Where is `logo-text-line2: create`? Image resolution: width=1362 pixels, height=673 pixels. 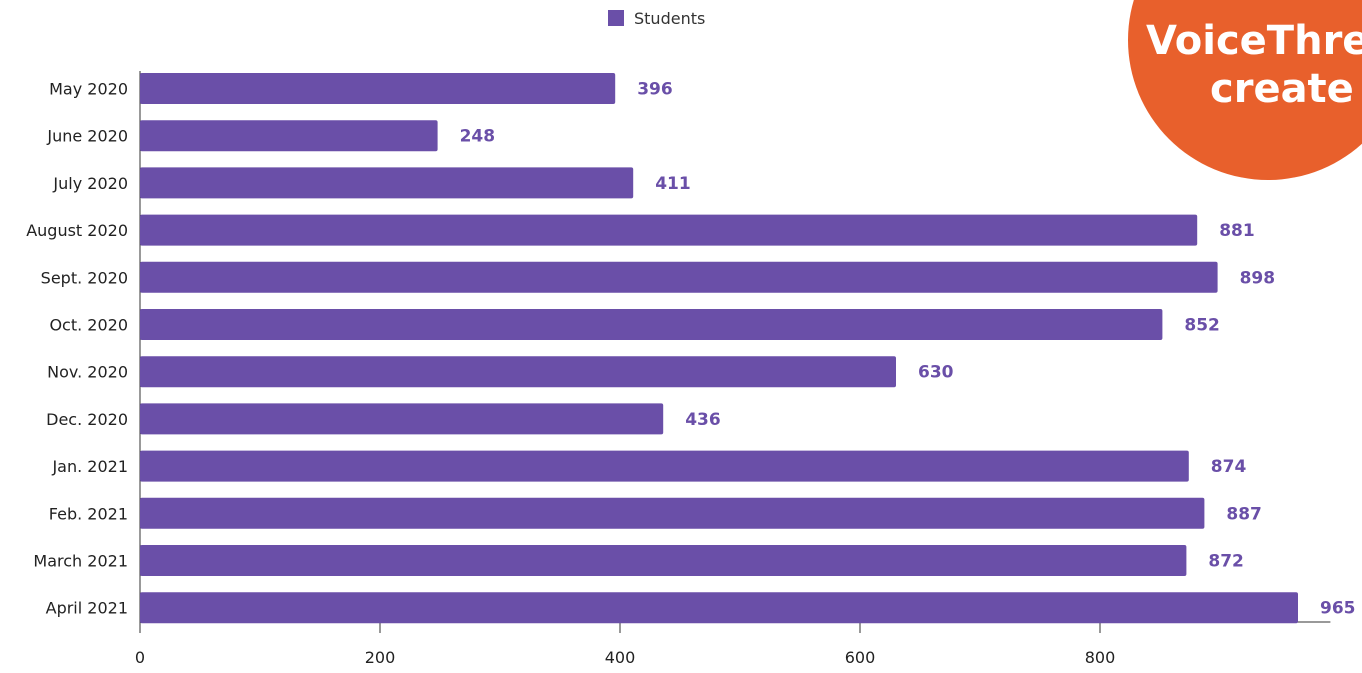 logo-text-line2: create is located at coordinates (1282, 89).